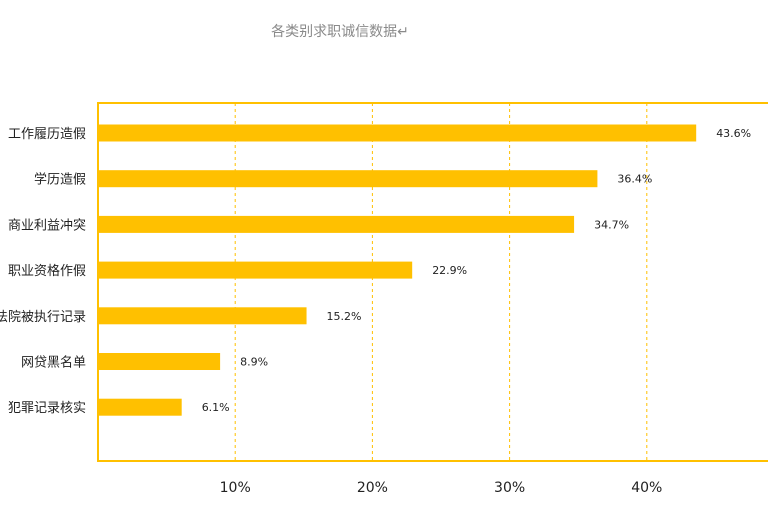  What do you see at coordinates (43, 317) in the screenshot?
I see `category-label: 法院被执行记录` at bounding box center [43, 317].